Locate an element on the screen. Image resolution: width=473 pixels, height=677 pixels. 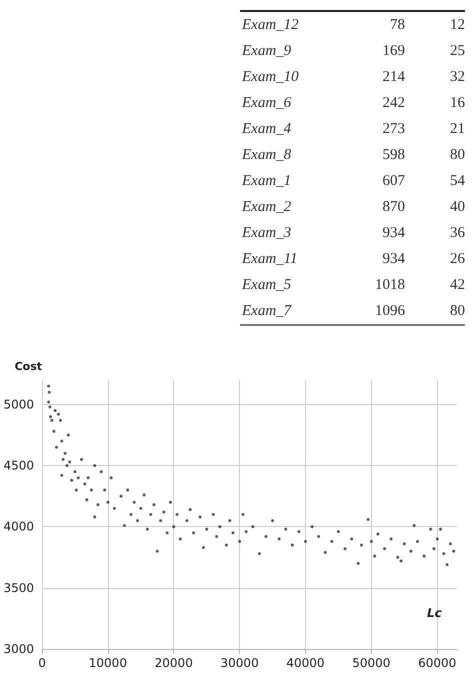
category-label: Exam_8 is located at coordinates (266, 155).